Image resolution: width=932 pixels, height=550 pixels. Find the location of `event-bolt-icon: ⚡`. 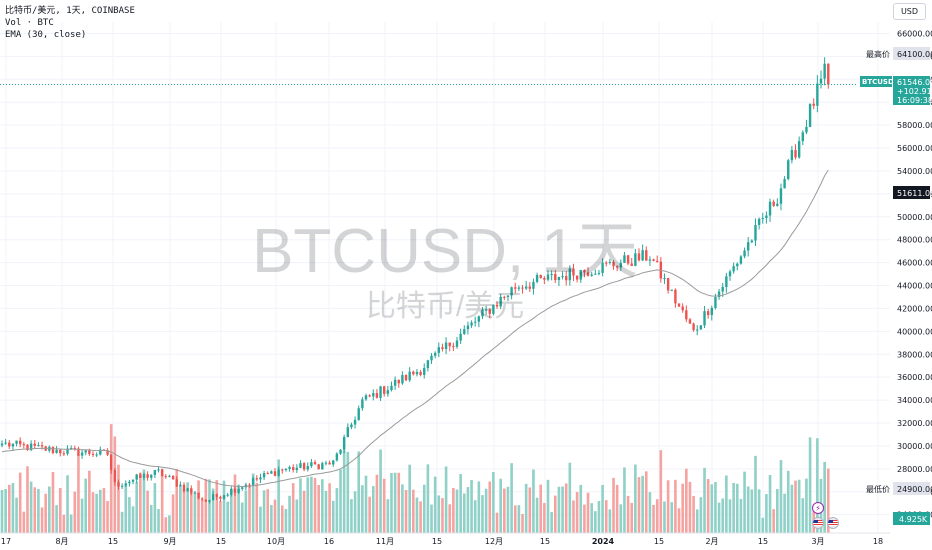

event-bolt-icon: ⚡ is located at coordinates (818, 508).